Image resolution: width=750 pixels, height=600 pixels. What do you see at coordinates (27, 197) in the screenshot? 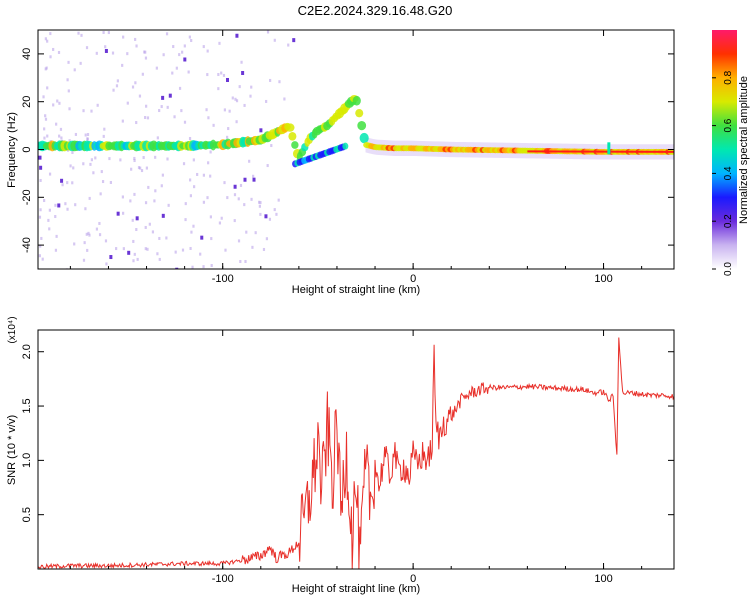
I see `spectrogram-y-tick-label: -20` at bounding box center [27, 197].